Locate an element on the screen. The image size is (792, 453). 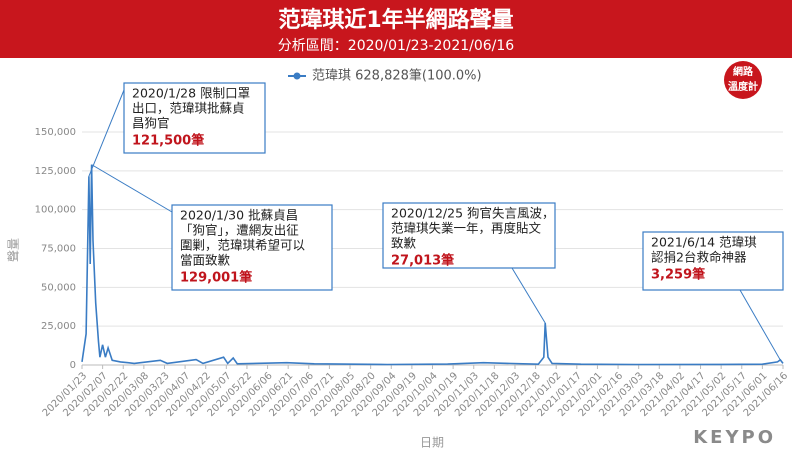
legend-marker is located at coordinates (297, 76).